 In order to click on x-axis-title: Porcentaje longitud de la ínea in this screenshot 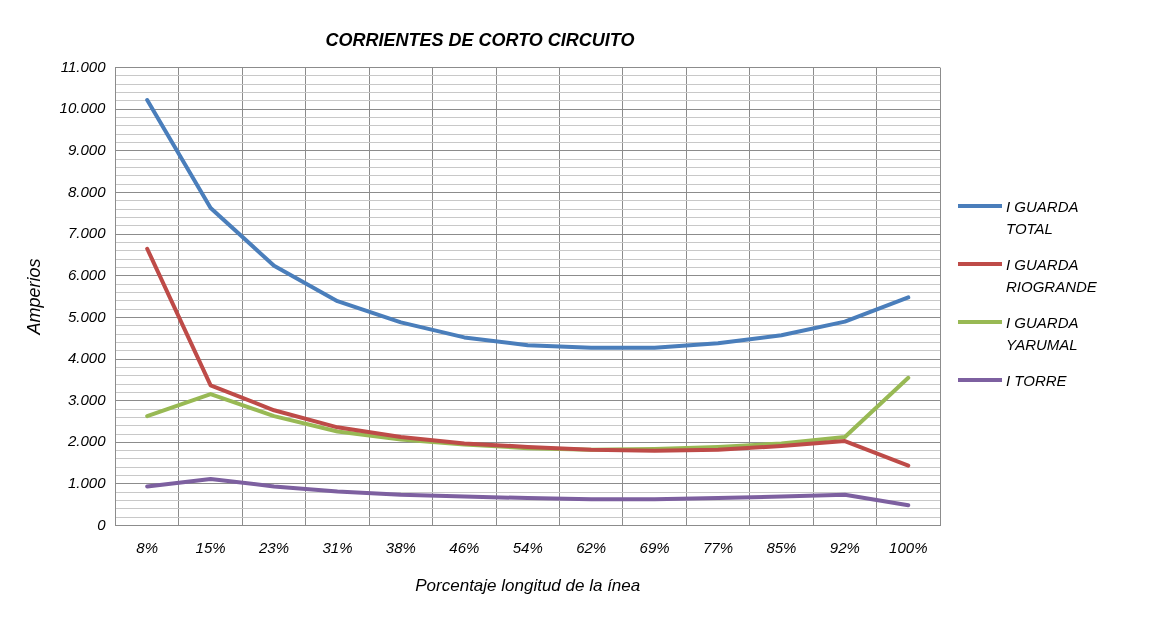, I will do `click(528, 585)`.